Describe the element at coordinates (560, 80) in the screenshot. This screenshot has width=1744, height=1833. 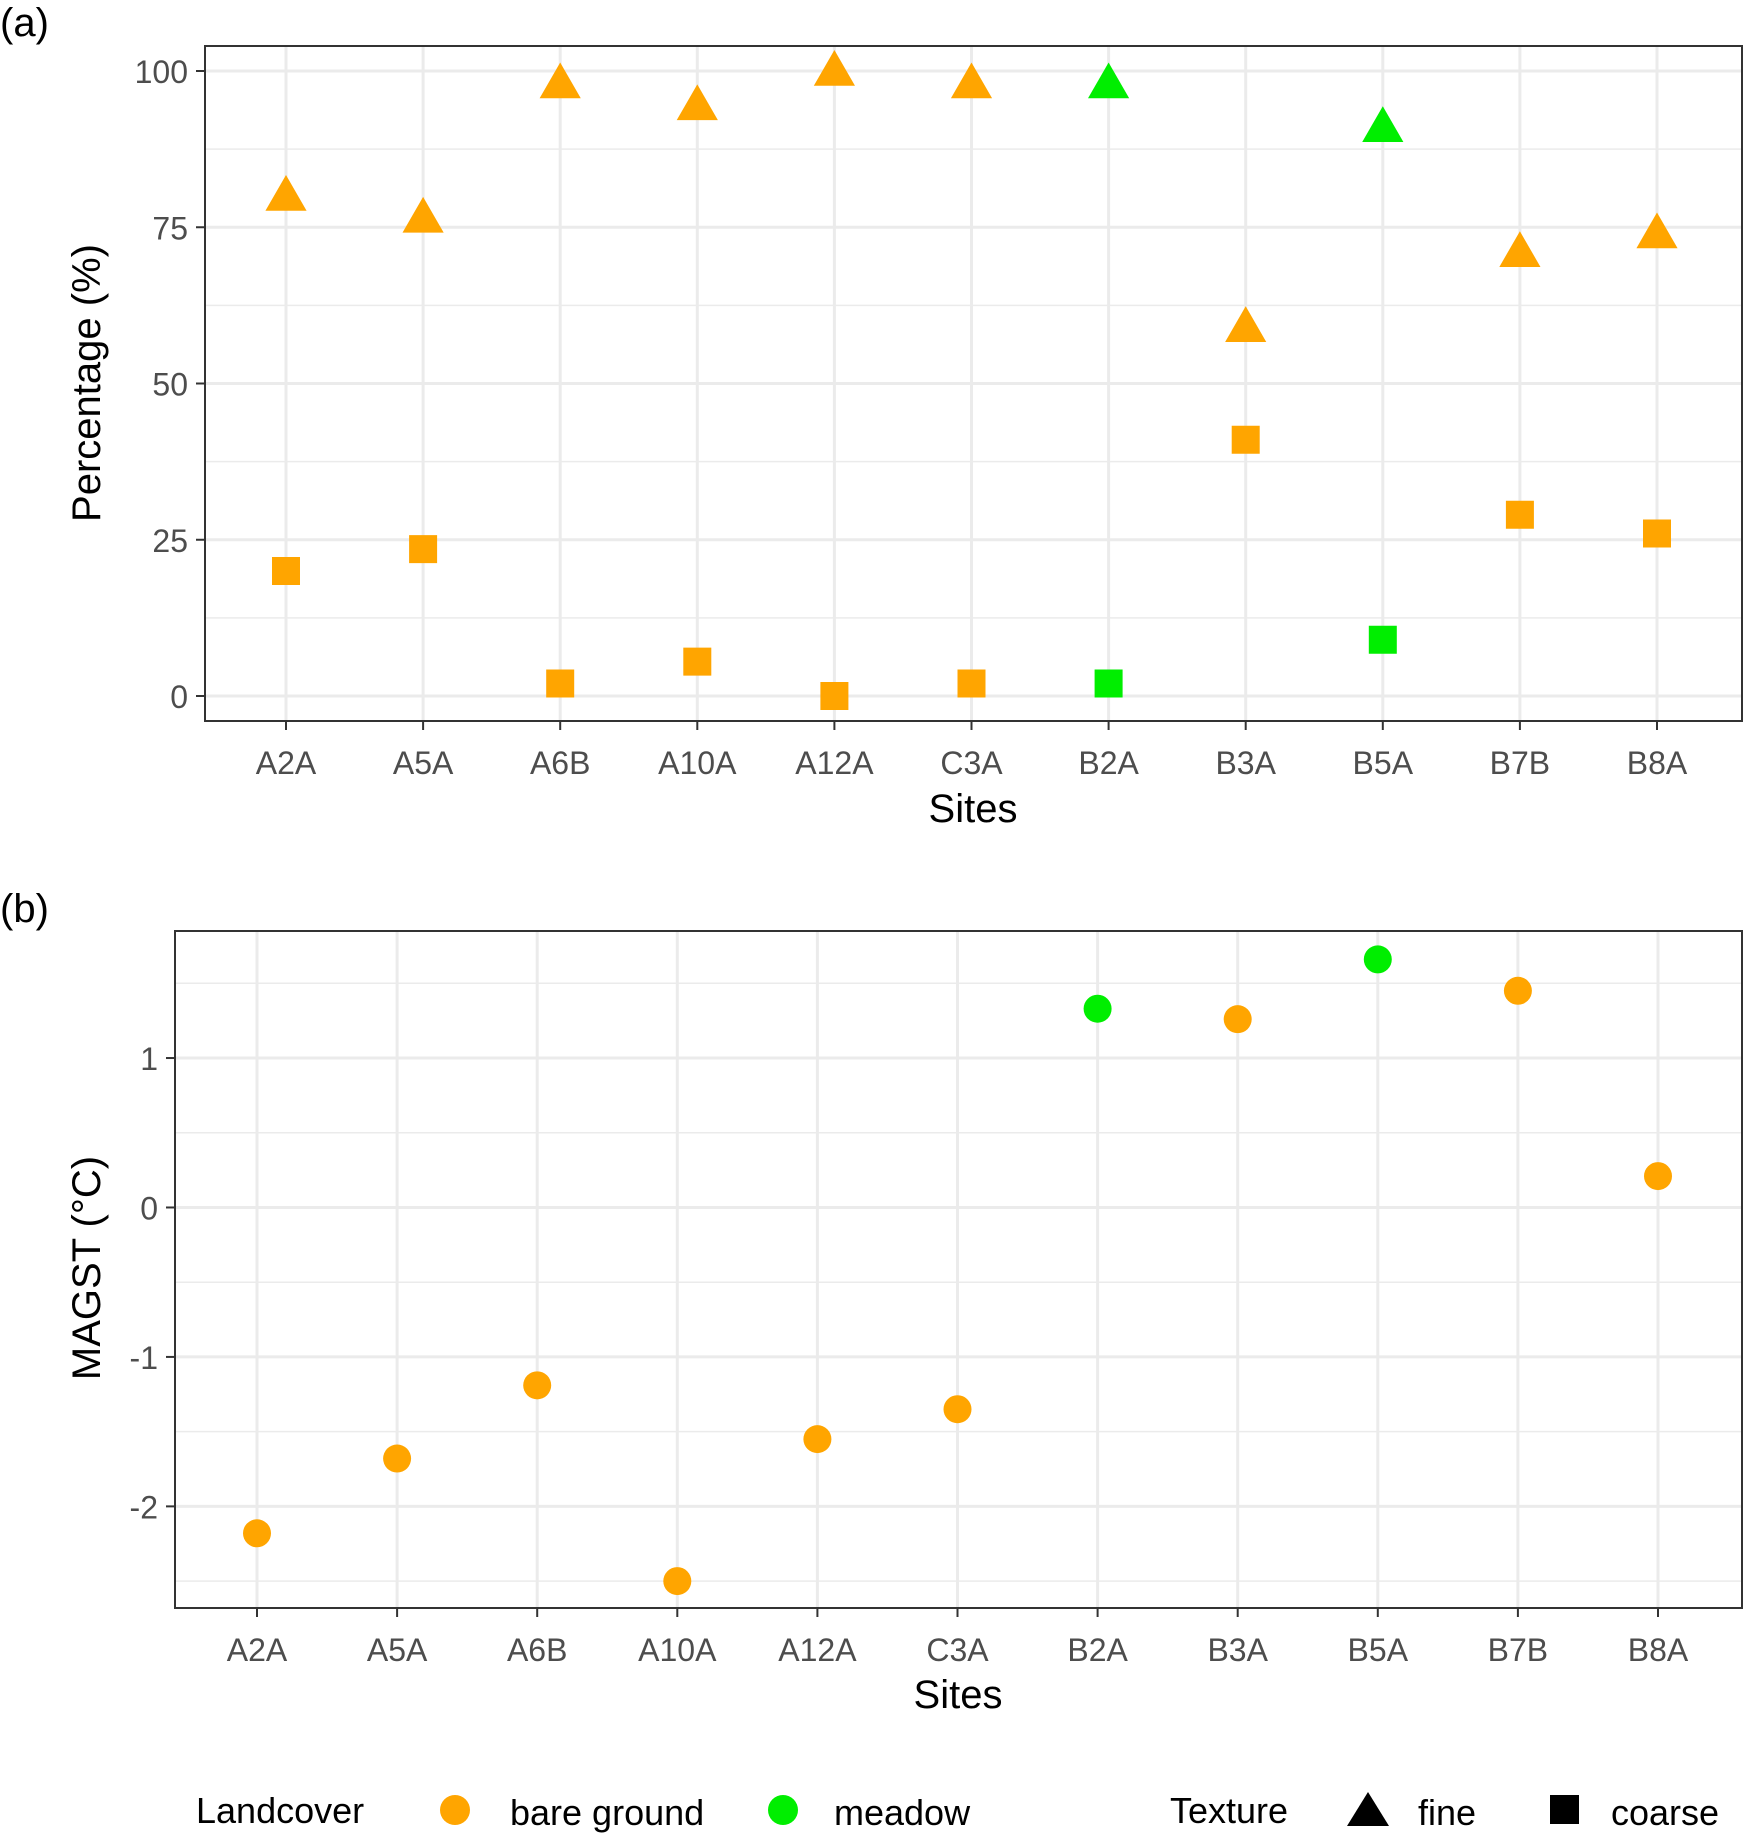
I see `point-fine-a6b` at that location.